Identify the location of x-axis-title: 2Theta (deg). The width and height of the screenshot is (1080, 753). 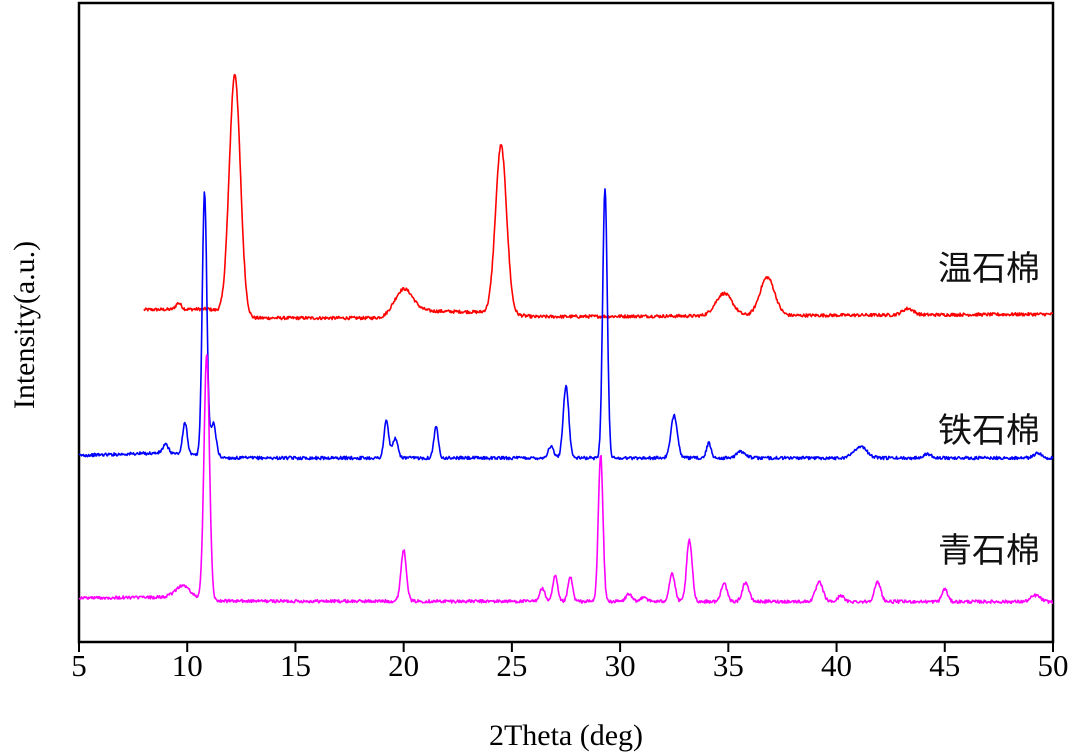
(566, 735).